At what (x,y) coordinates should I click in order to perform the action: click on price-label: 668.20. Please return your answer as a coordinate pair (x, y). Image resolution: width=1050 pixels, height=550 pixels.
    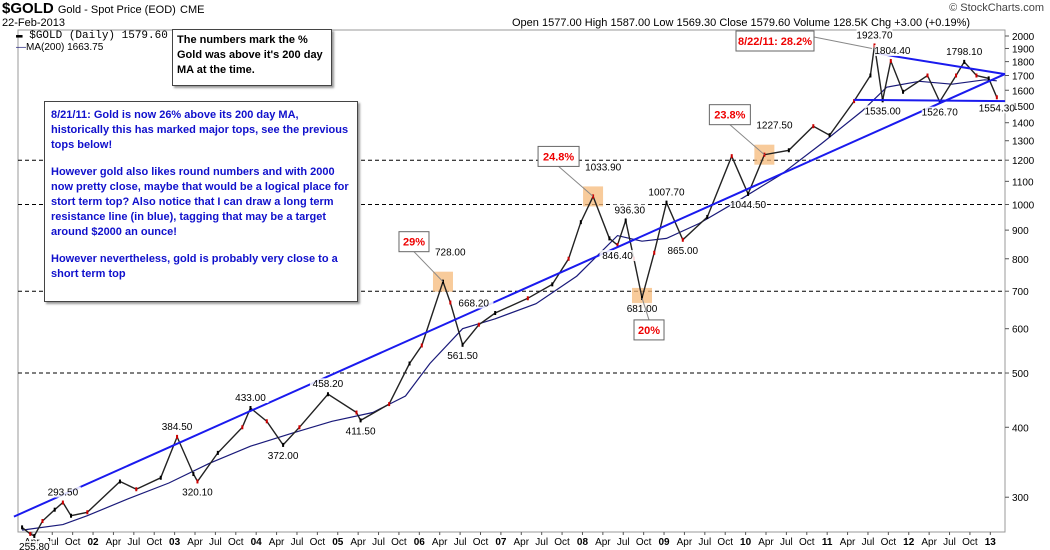
    Looking at the image, I should click on (473, 304).